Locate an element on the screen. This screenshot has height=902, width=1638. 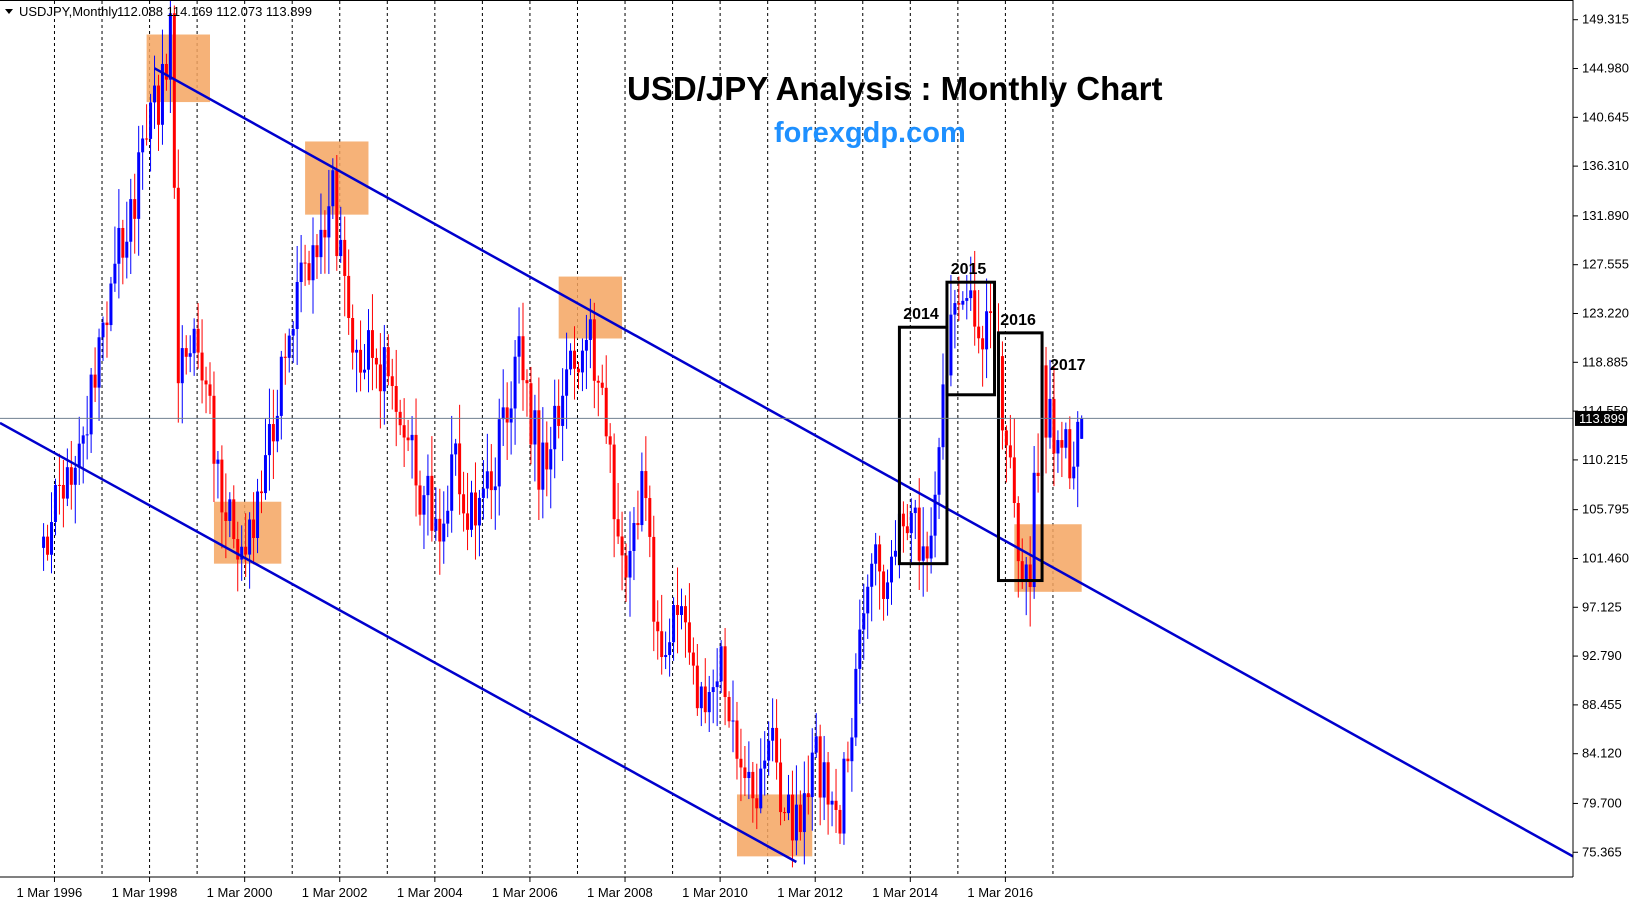
y-tick-label: 127.555 is located at coordinates (1605, 264).